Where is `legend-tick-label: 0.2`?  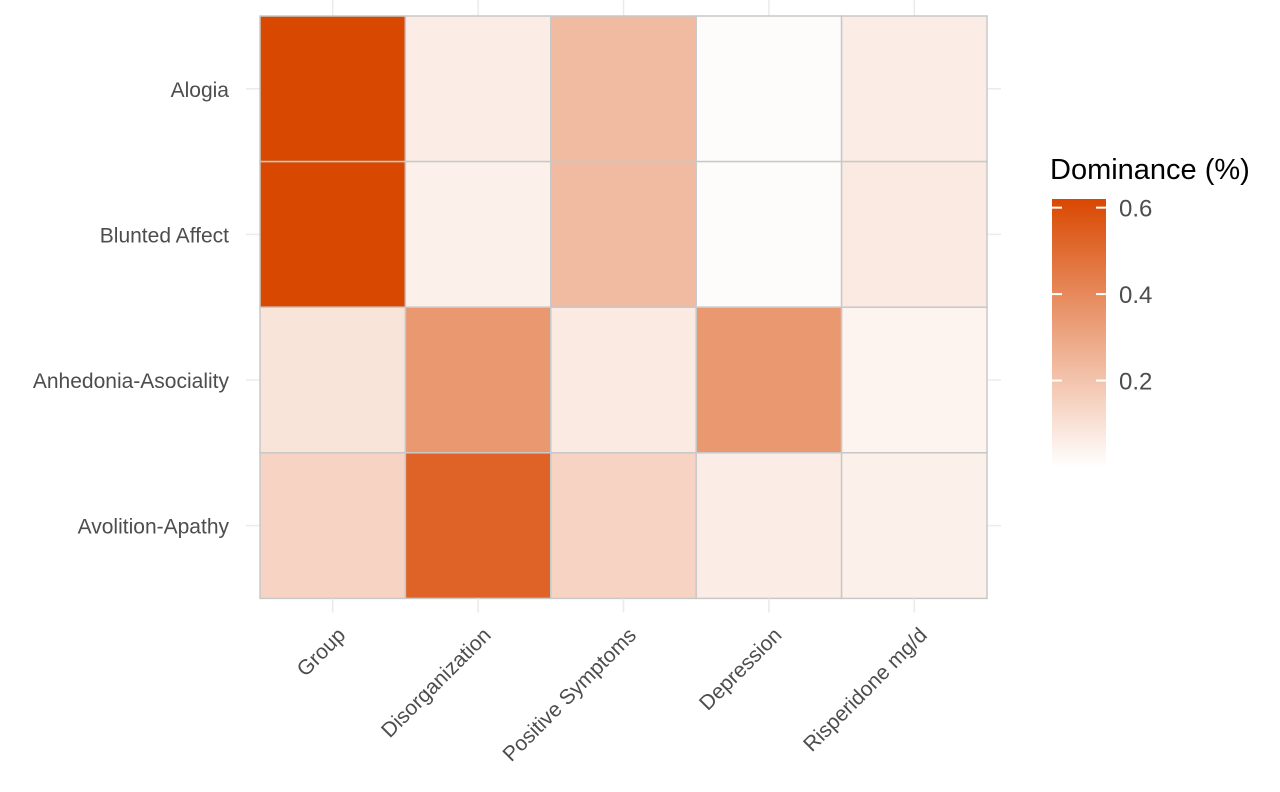
legend-tick-label: 0.2 is located at coordinates (1135, 382).